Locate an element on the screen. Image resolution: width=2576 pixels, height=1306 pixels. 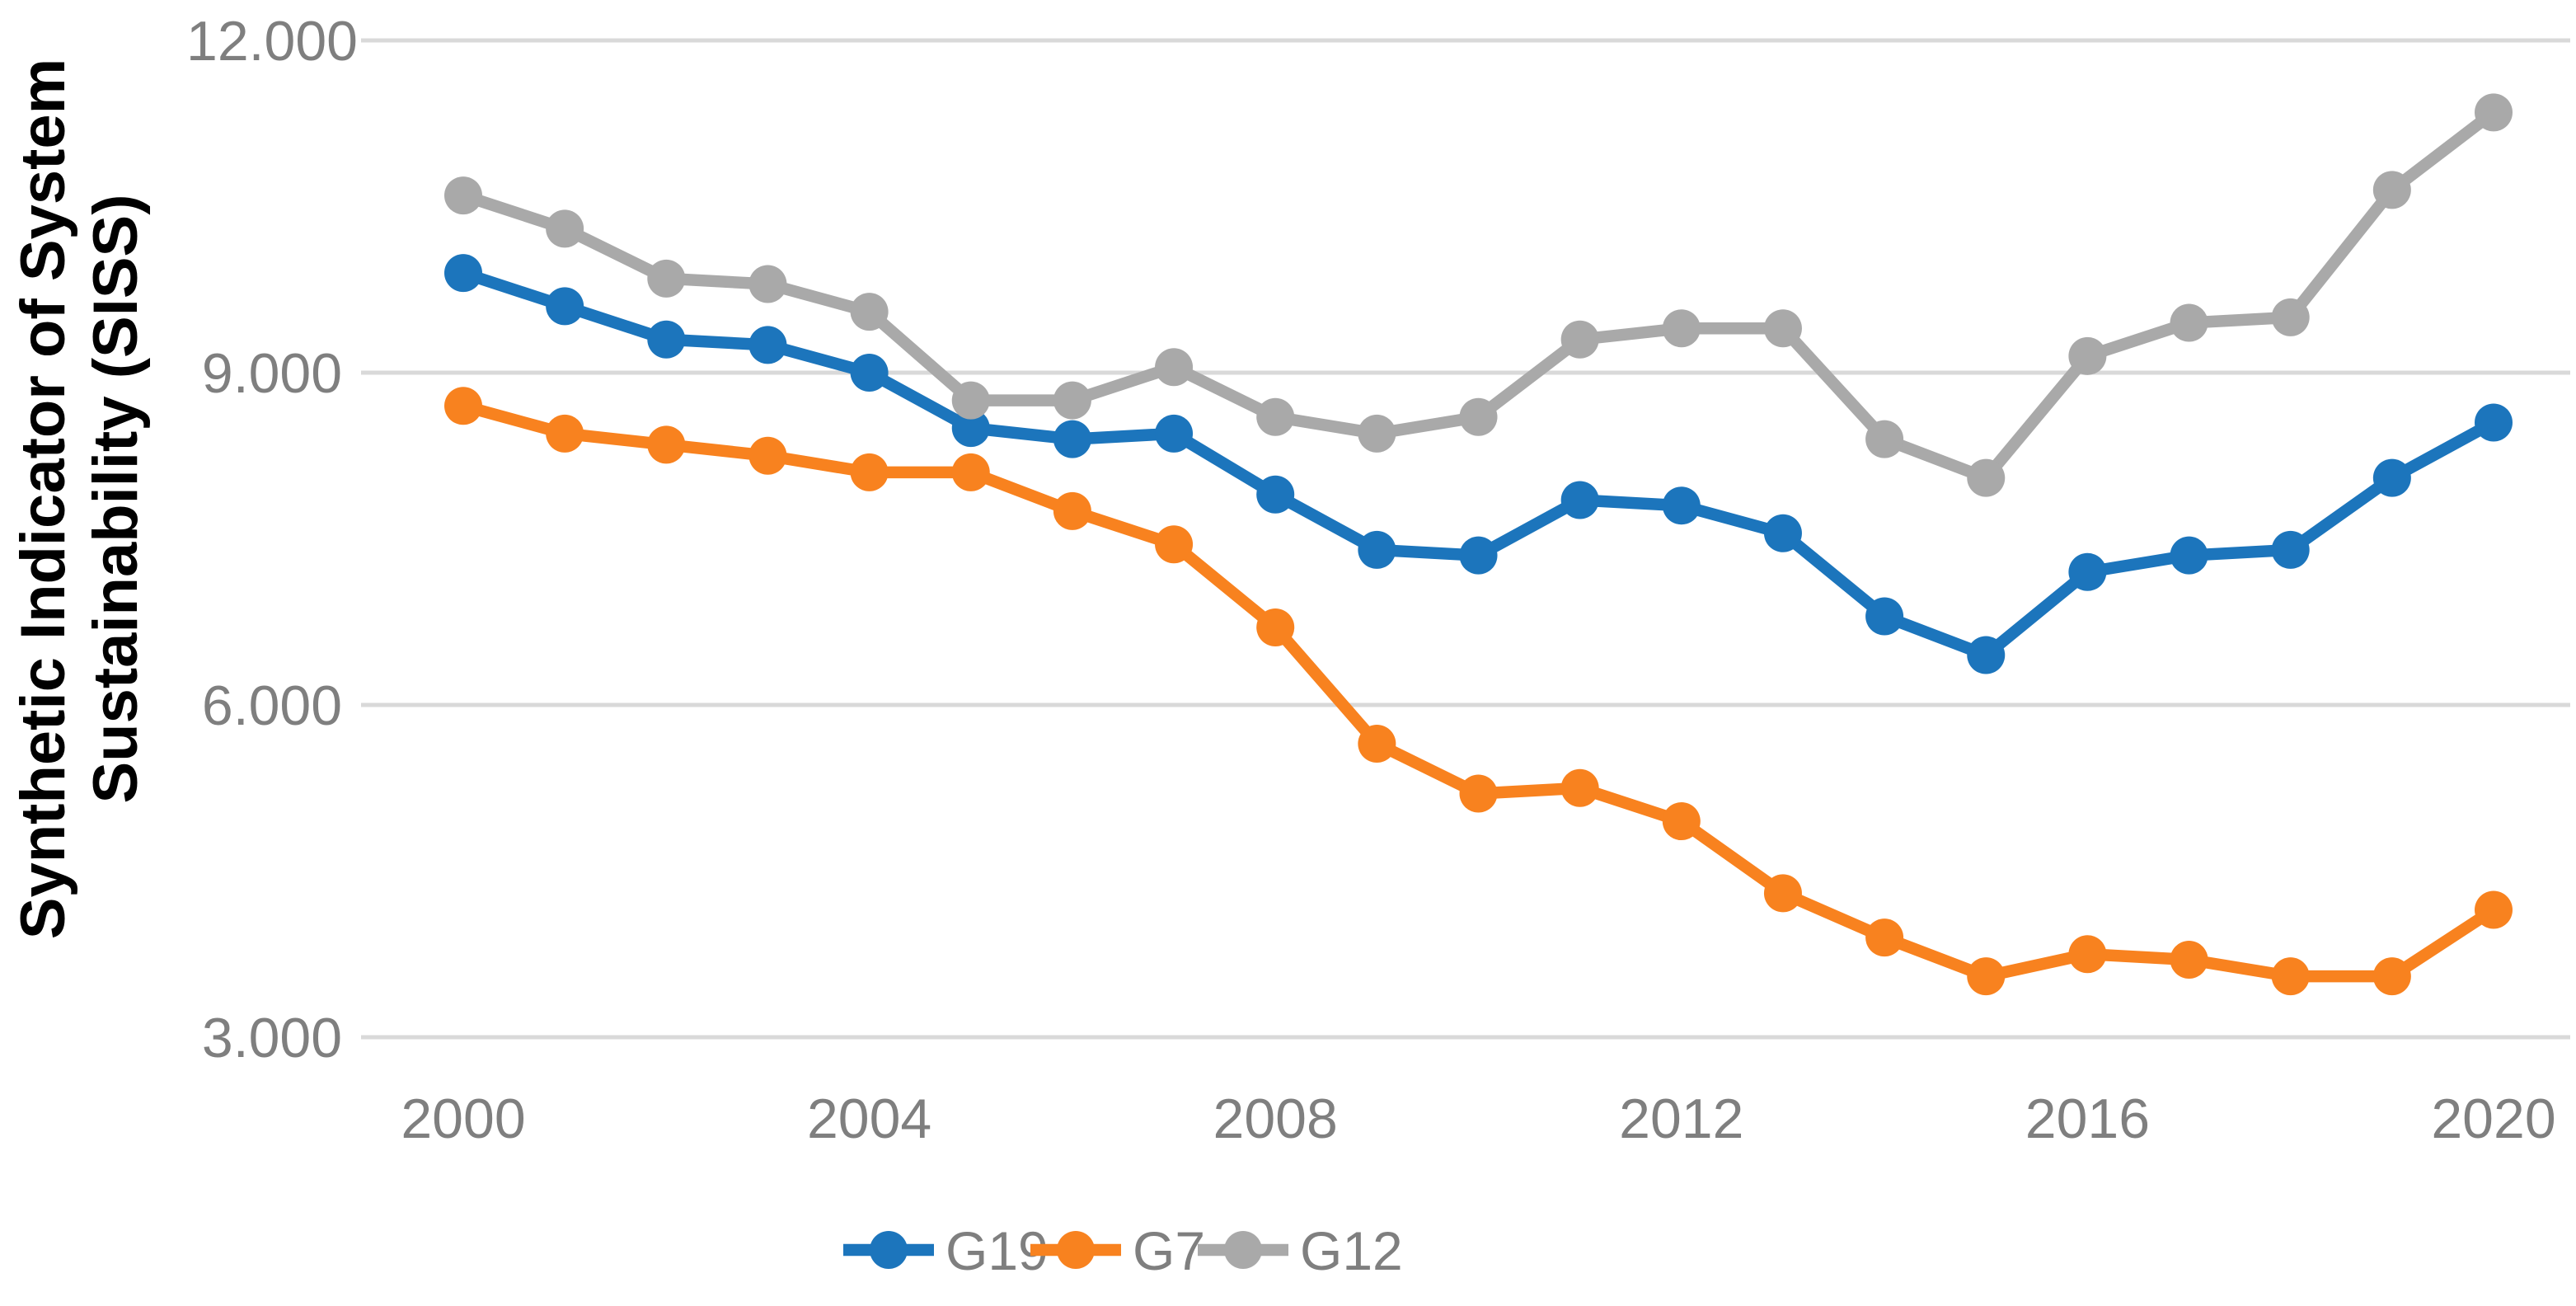
data-point-g7-2015 is located at coordinates (1987, 976).